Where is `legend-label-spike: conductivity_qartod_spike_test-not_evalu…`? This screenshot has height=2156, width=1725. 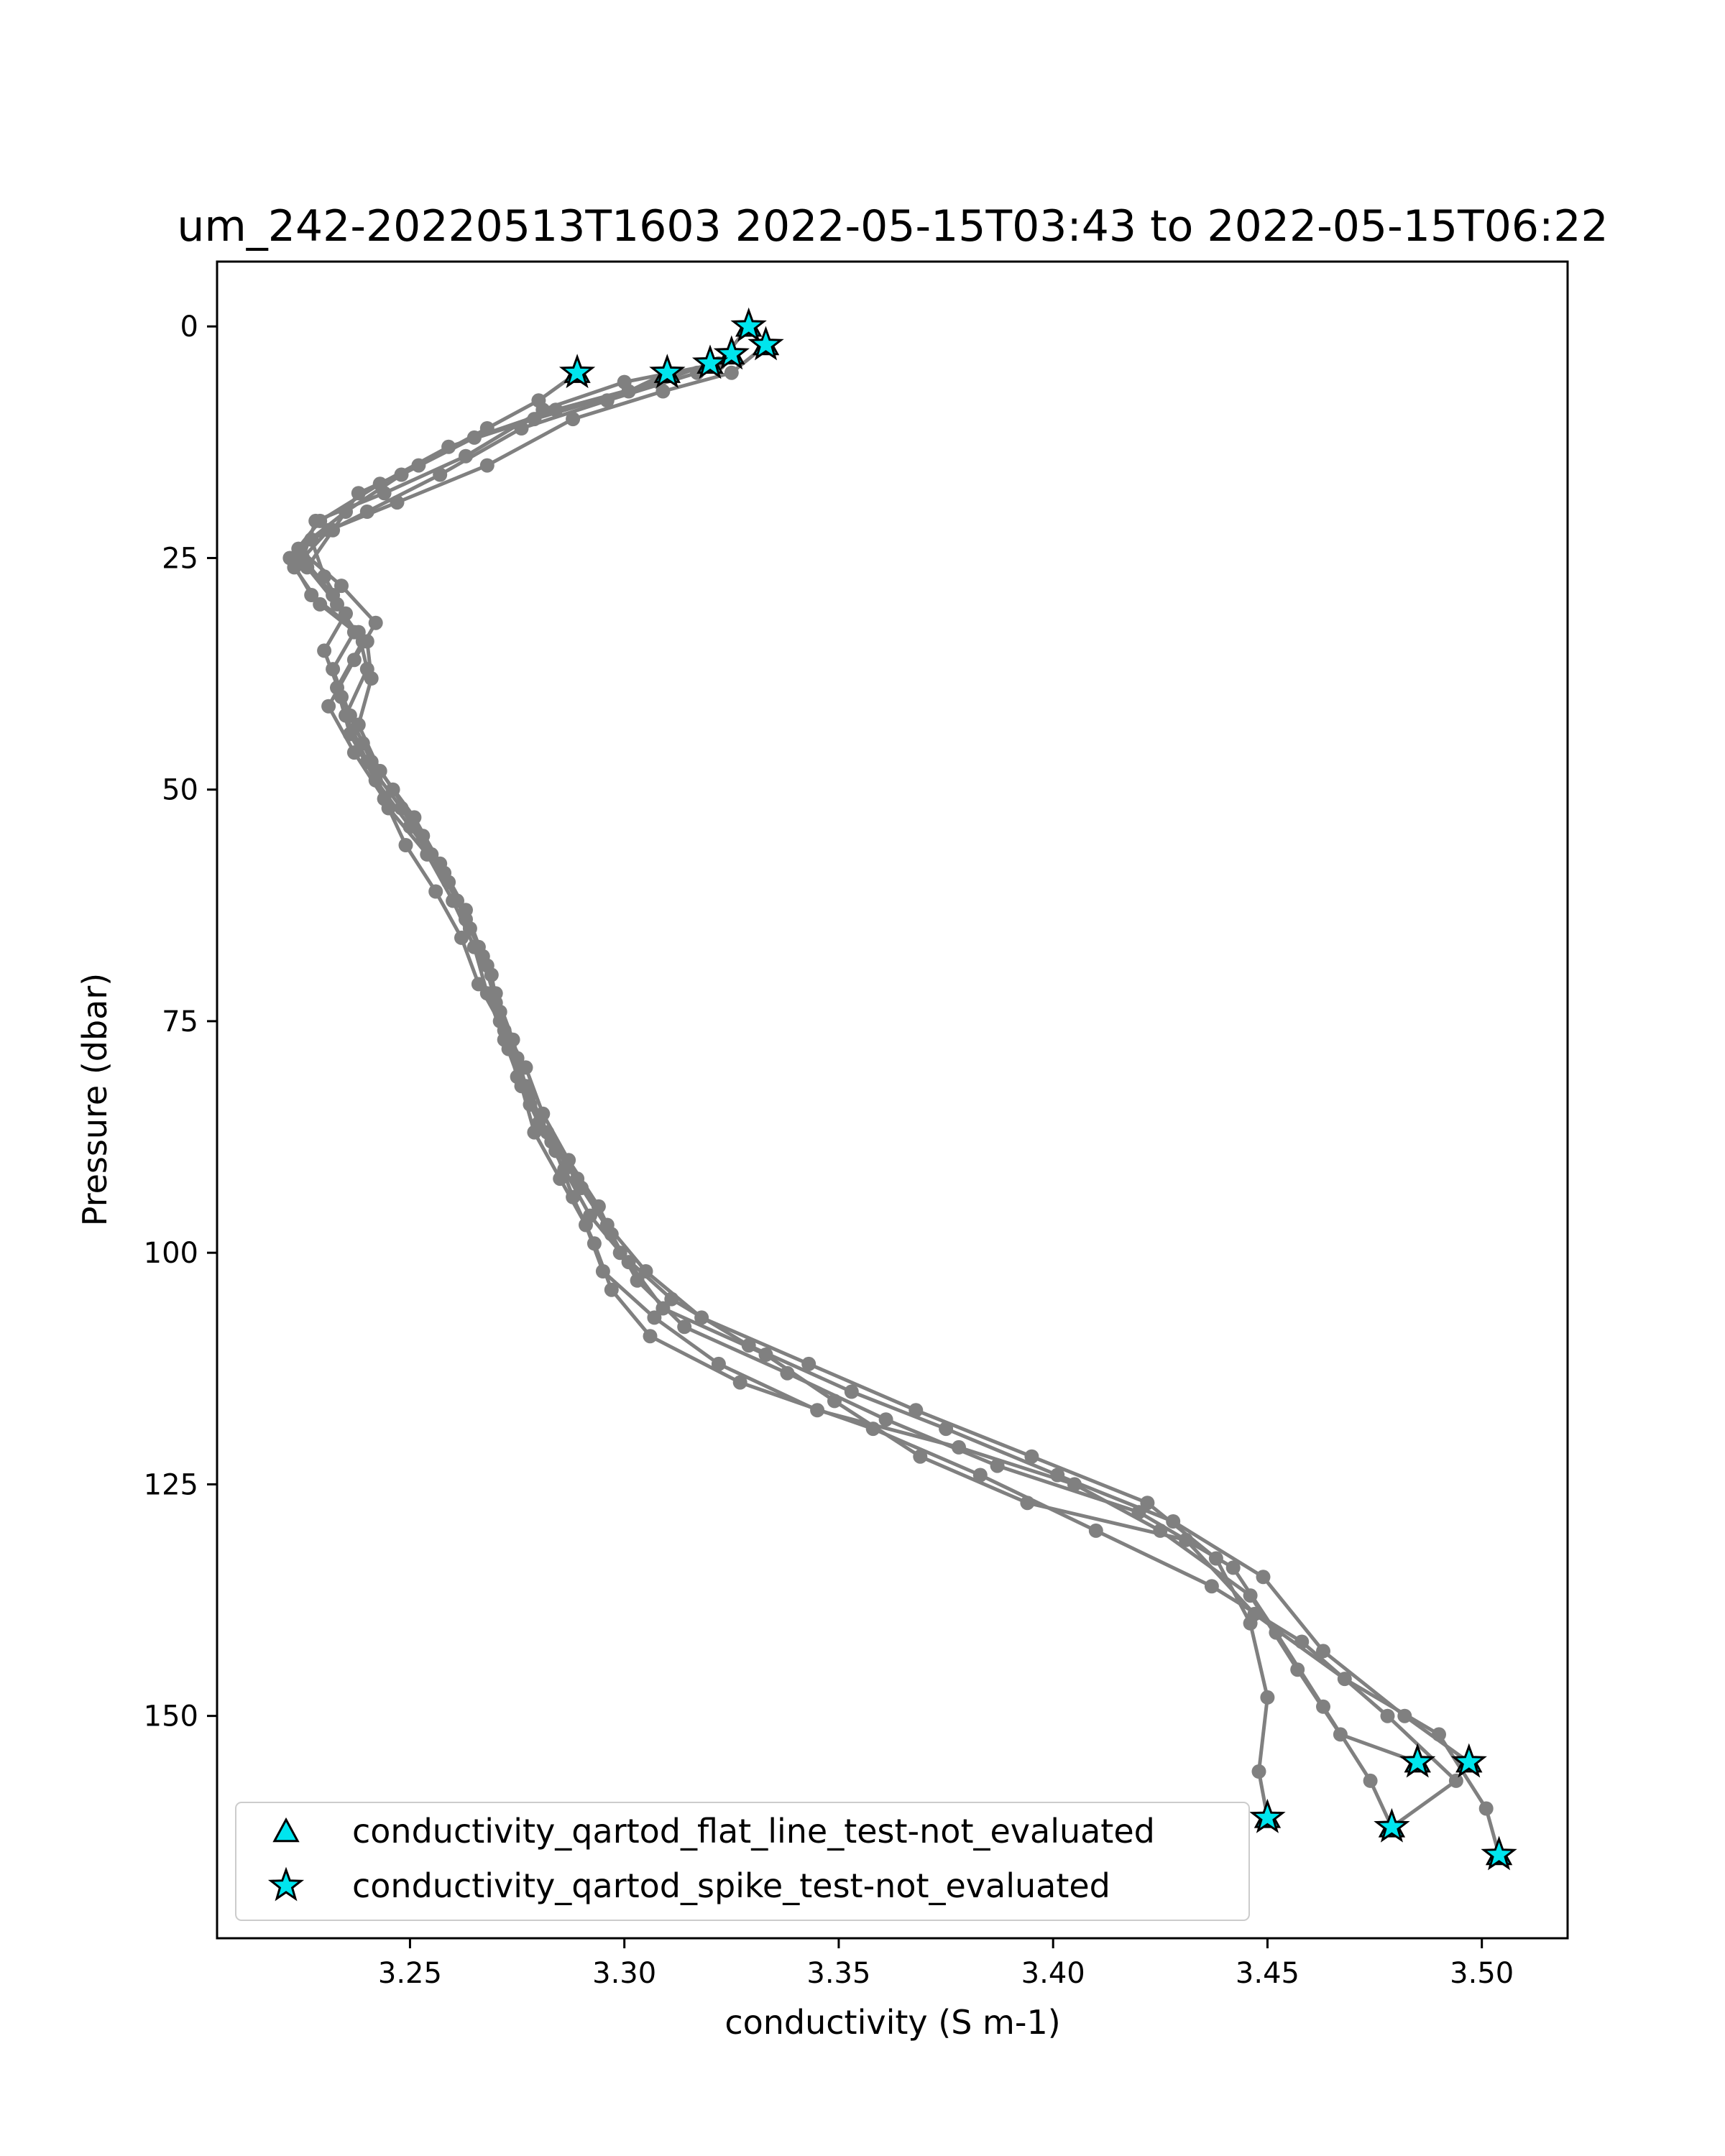 legend-label-spike: conductivity_qartod_spike_test-not_evalu… is located at coordinates (731, 1885).